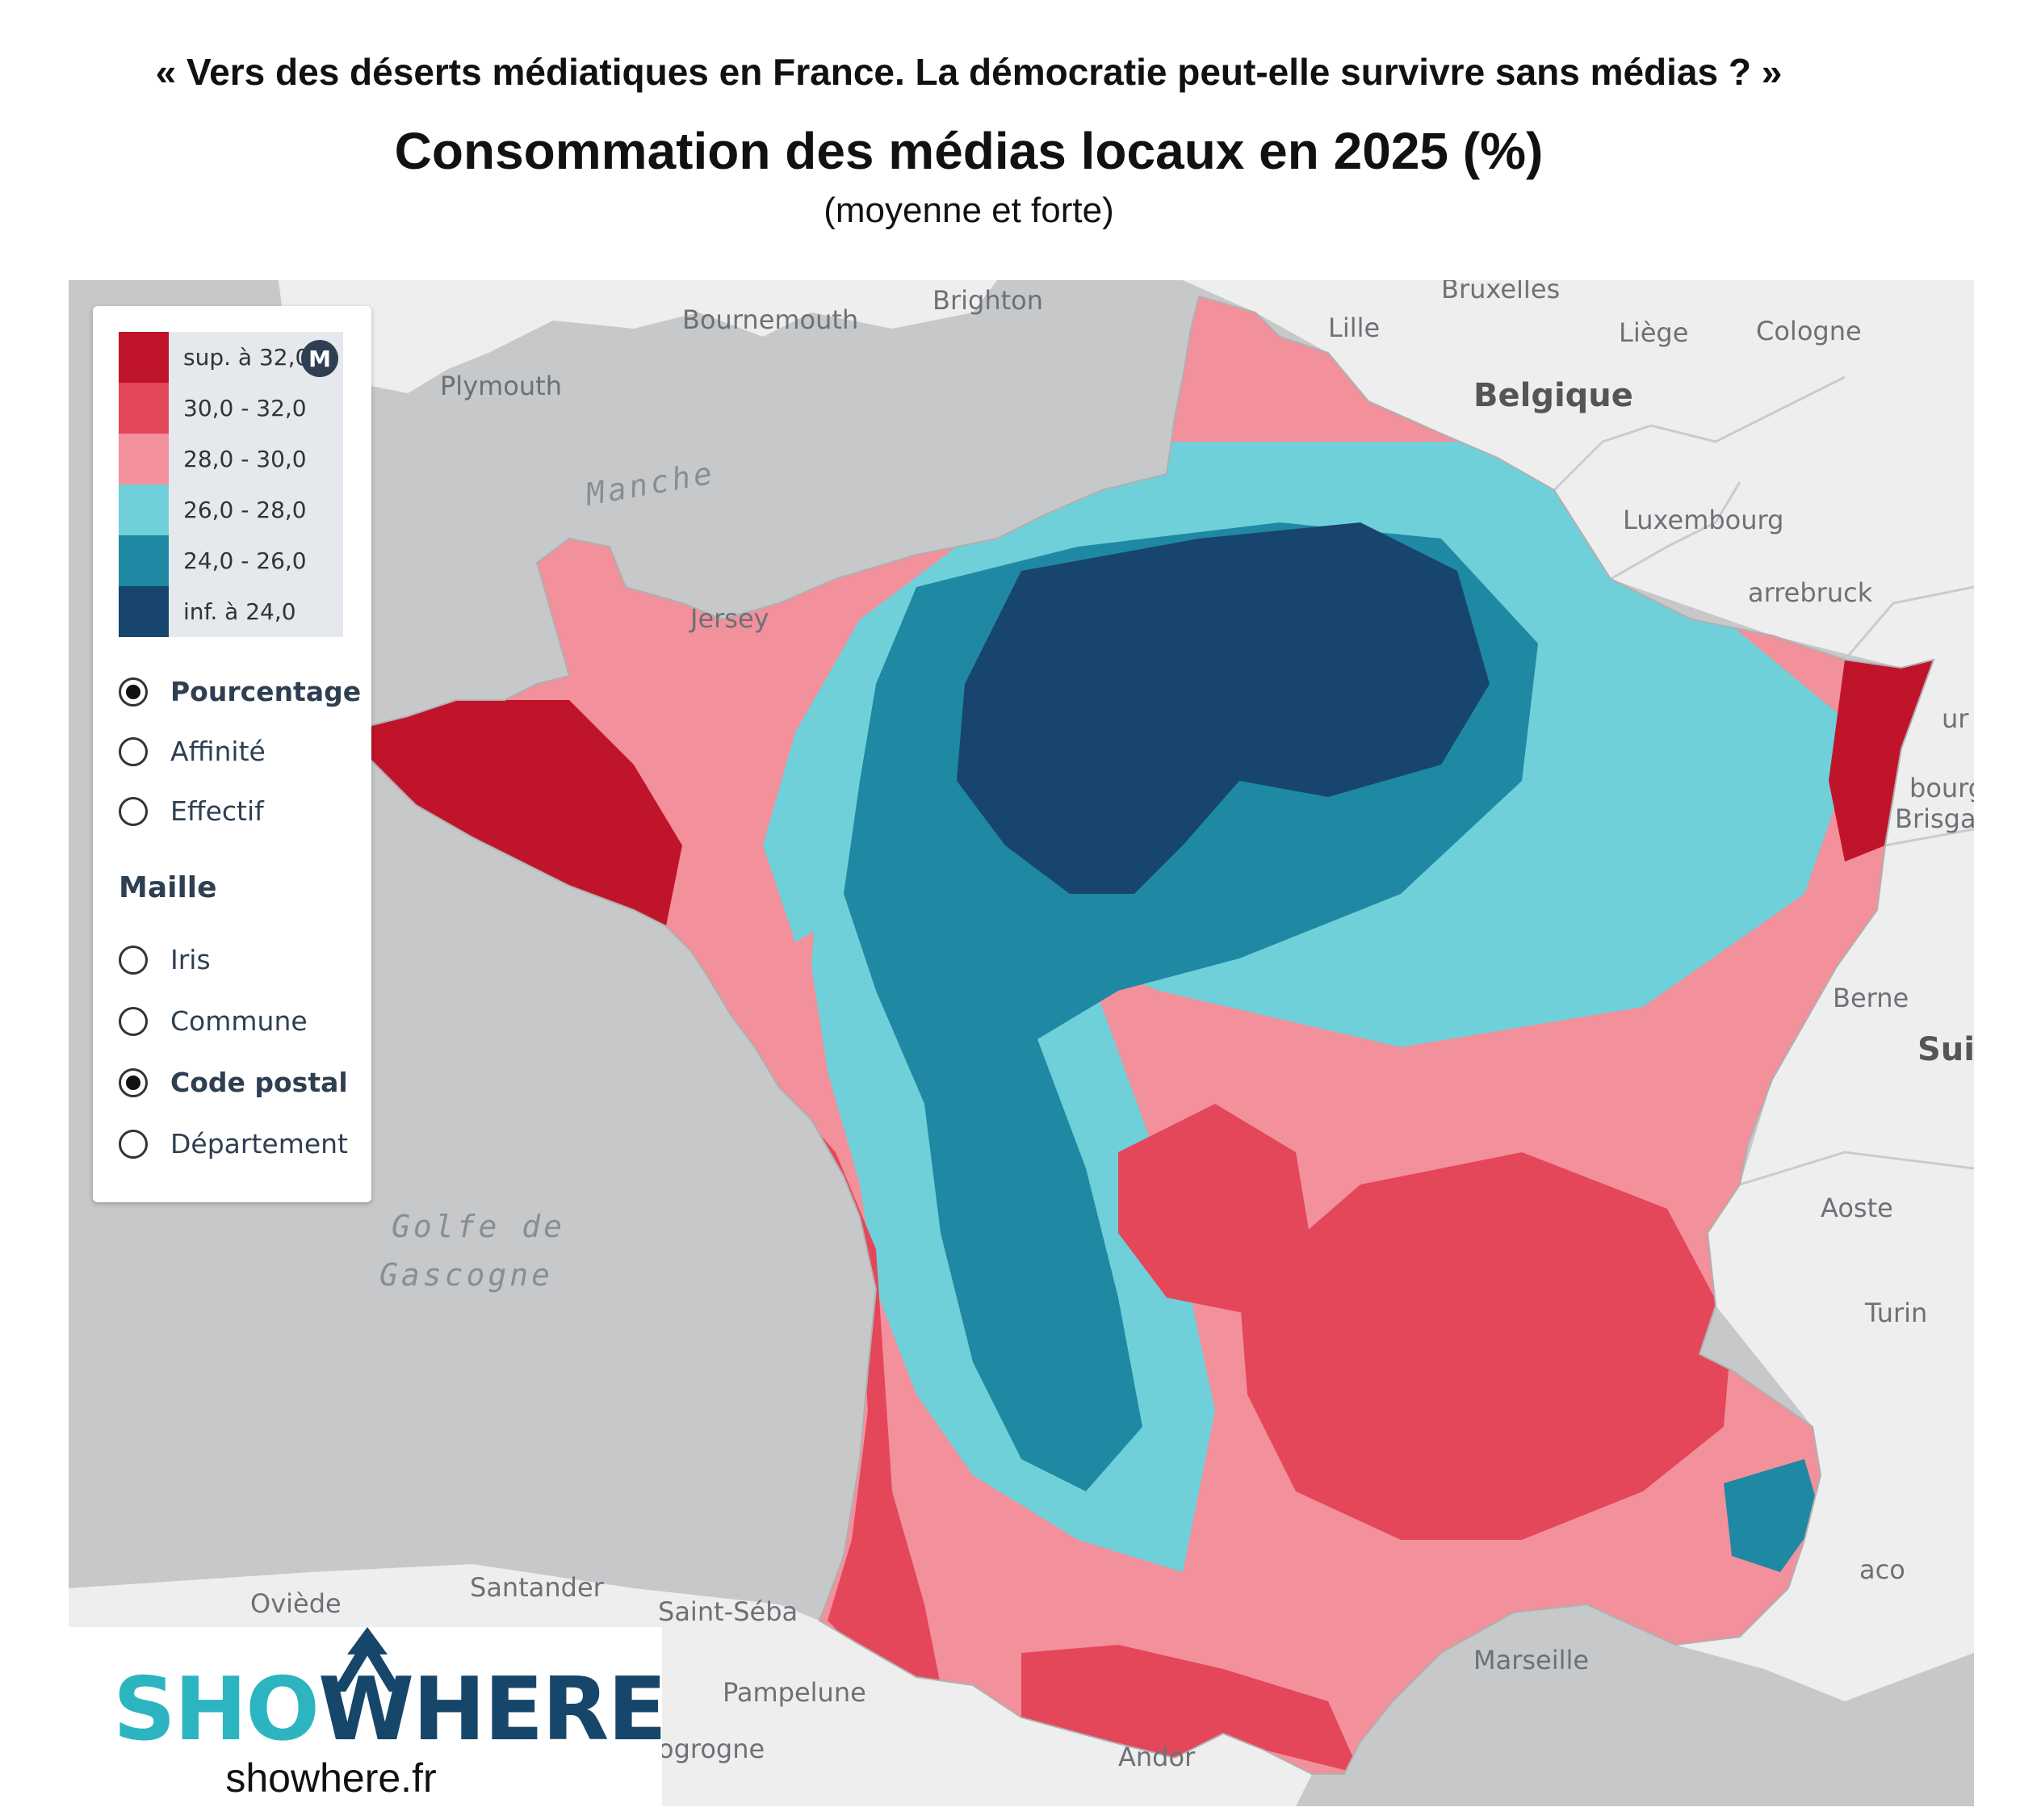 This screenshot has width=2041, height=1820. What do you see at coordinates (1485, 1346) in the screenshot?
I see `zone-rhone-alpes` at bounding box center [1485, 1346].